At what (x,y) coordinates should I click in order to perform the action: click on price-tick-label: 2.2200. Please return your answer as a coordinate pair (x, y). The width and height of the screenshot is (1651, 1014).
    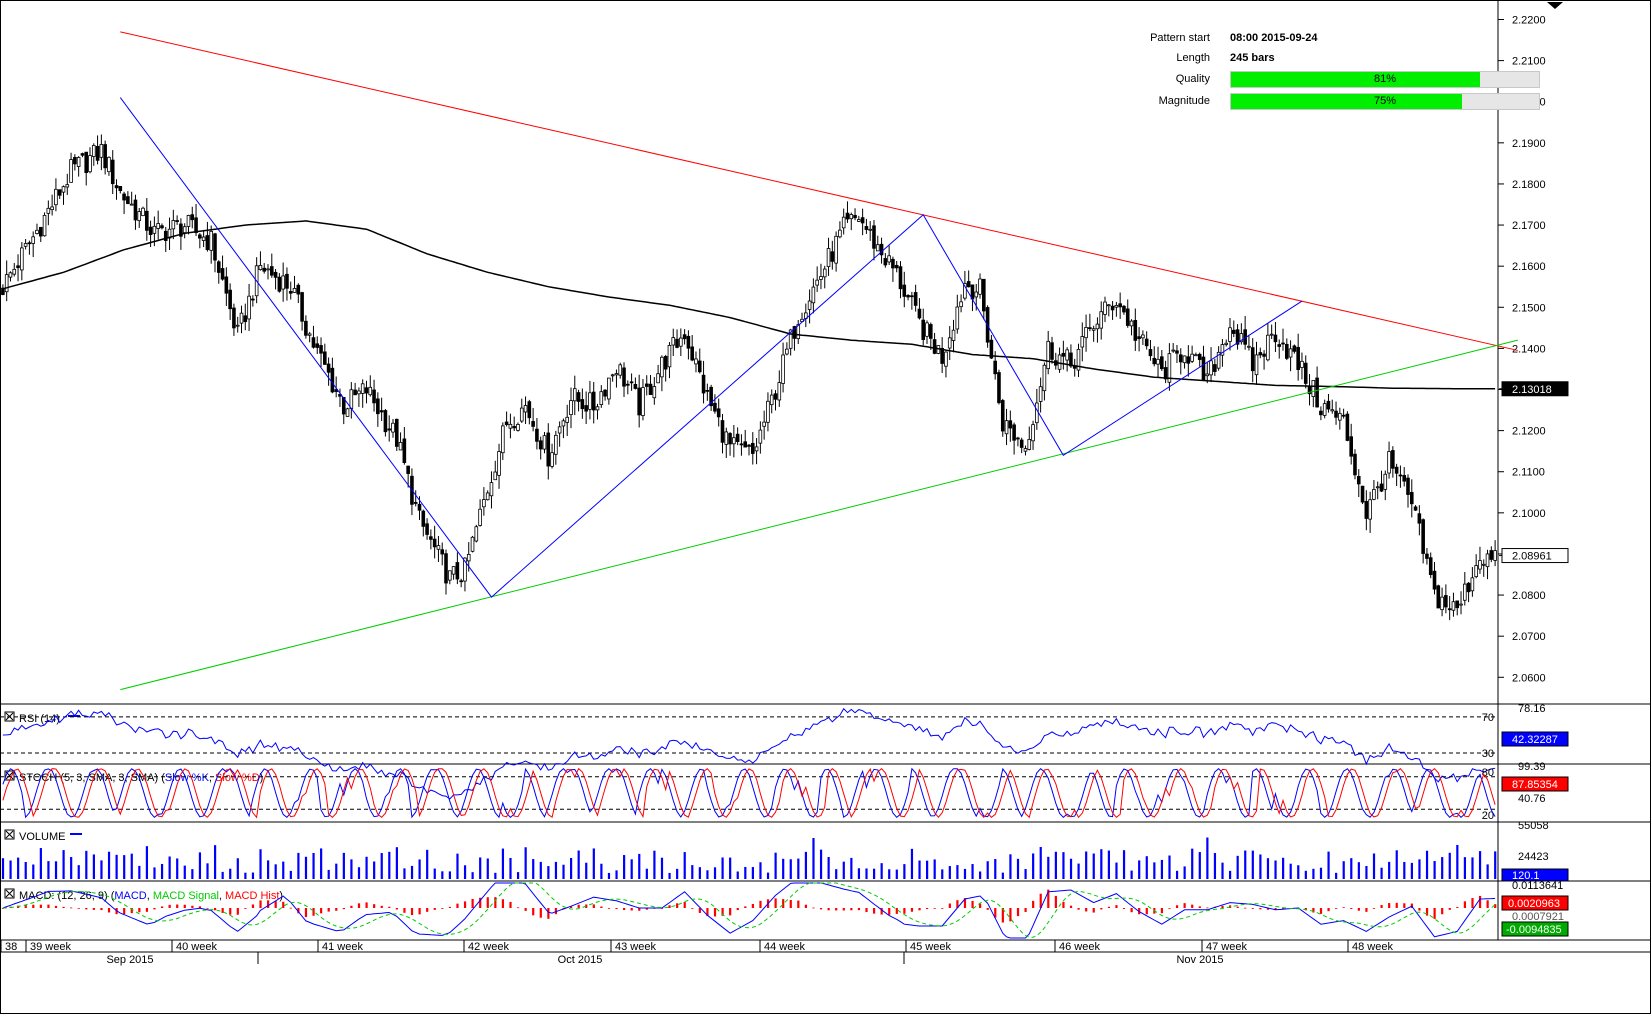
    Looking at the image, I should click on (1529, 21).